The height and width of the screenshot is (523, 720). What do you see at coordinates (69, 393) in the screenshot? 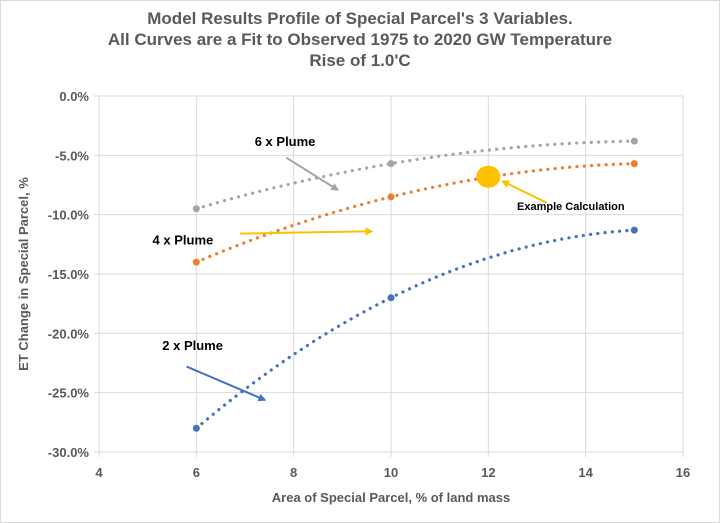
I see `y-tick-label: -25.0%` at bounding box center [69, 393].